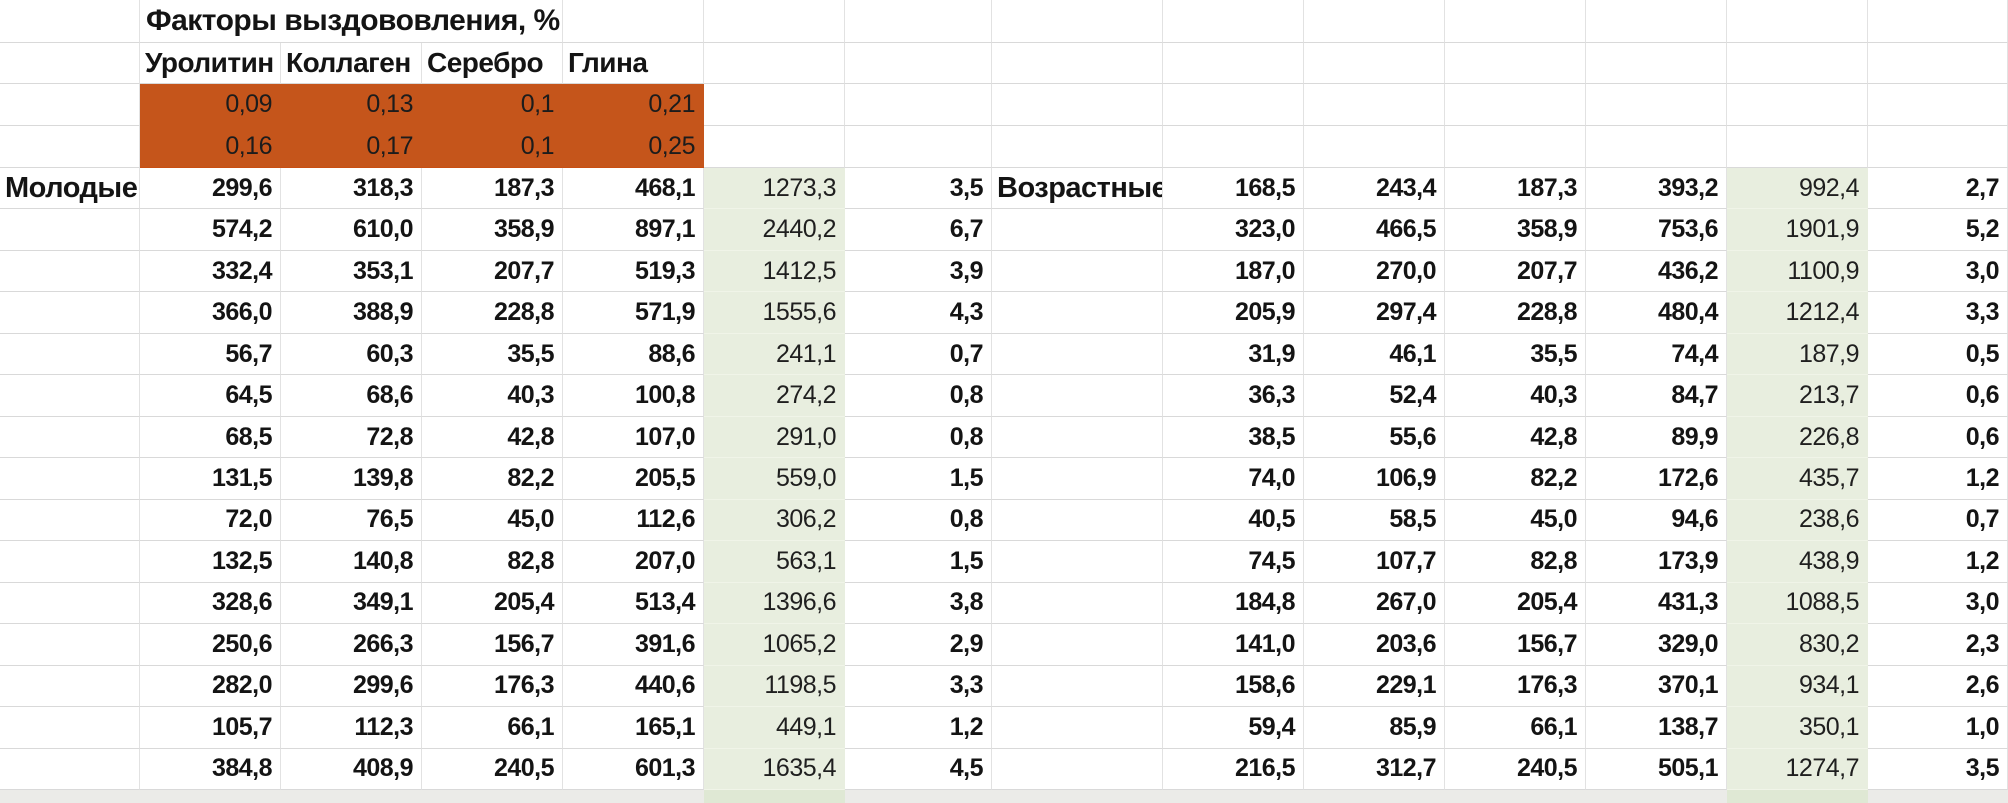 This screenshot has height=803, width=2008. Describe the element at coordinates (1656, 396) in the screenshot. I see `value-cell: 84,7` at that location.